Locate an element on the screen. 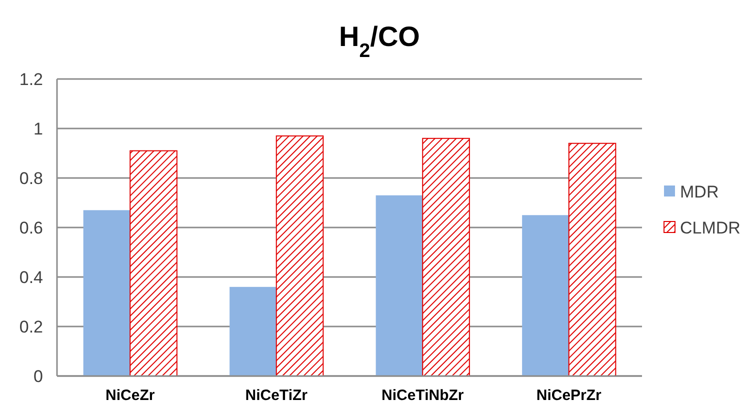 This screenshot has height=407, width=754. x-tick-label: NiCeTiZr is located at coordinates (276, 395).